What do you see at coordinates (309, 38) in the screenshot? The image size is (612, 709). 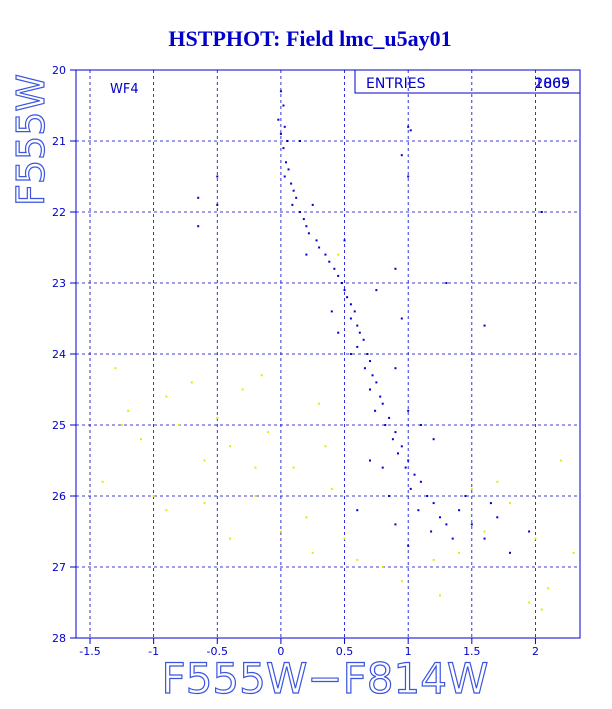 I see `chart-title: HSTPHOT: Field lmc_u5ay01` at bounding box center [309, 38].